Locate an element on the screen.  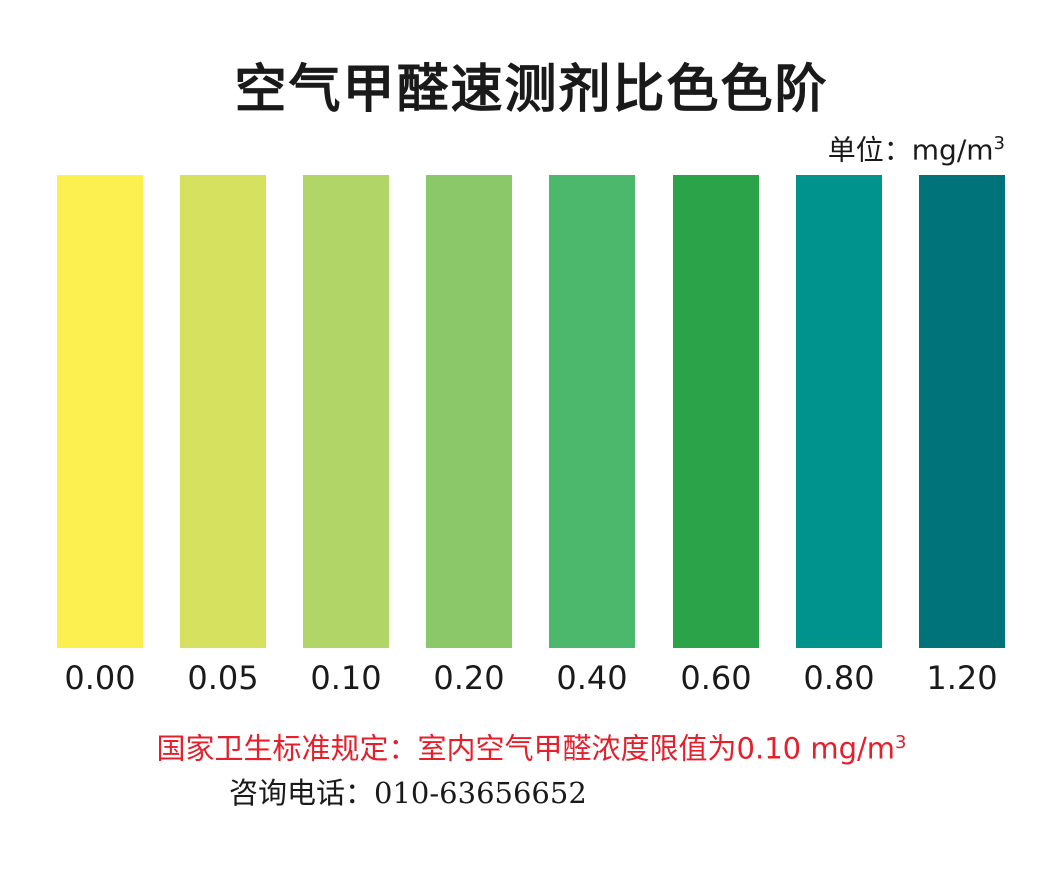
contact-line: 咨询电话：010-63656652 is located at coordinates (408, 793).